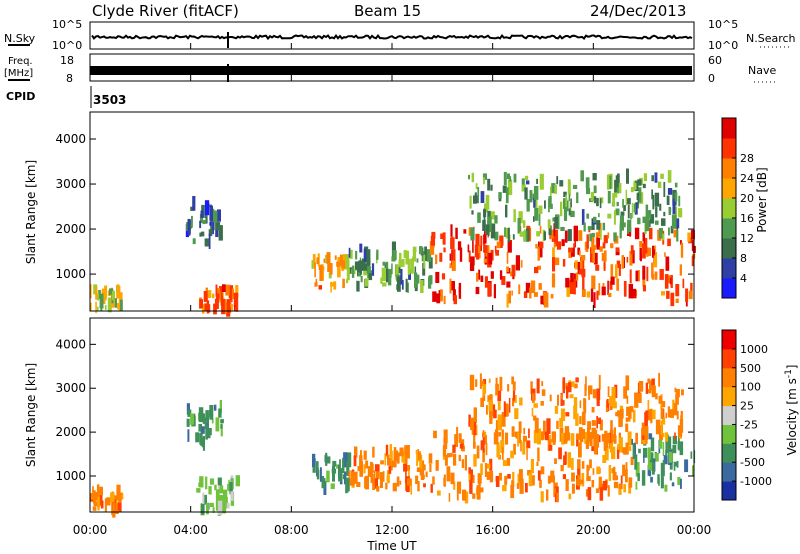 This screenshot has width=800, height=554. What do you see at coordinates (165, 11) in the screenshot?
I see `station-title: Clyde River (fitACF)` at bounding box center [165, 11].